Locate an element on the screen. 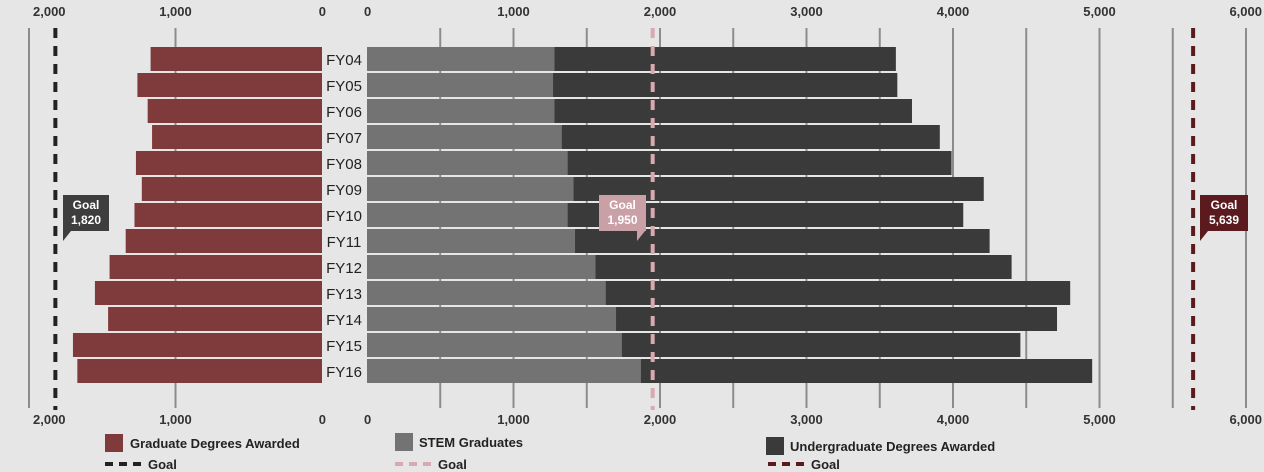  tick-label-right-bottom: 2,000 is located at coordinates (660, 419).